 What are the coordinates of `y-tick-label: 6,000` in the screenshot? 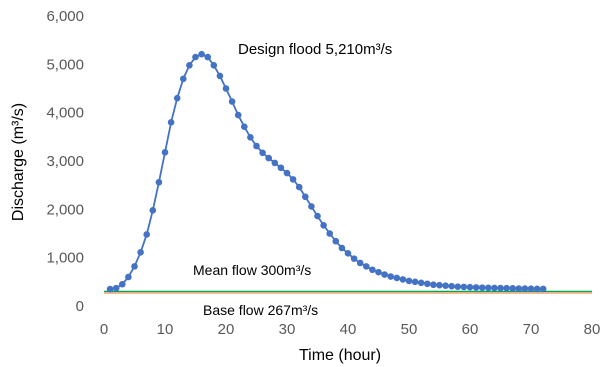 It's located at (65, 16).